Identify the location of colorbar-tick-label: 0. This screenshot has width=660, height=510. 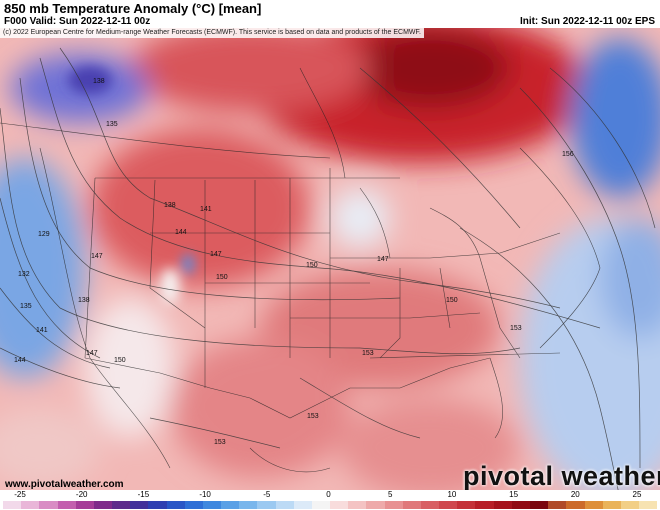
(328, 494).